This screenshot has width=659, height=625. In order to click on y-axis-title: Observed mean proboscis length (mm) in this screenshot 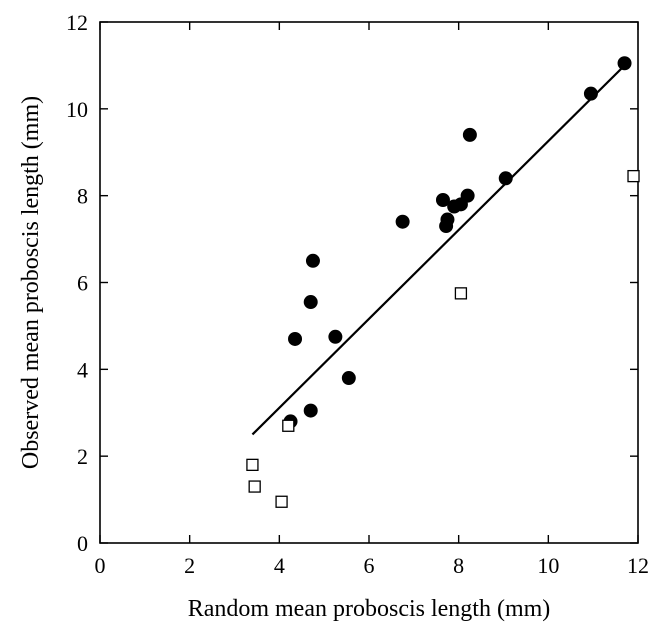, I will do `click(31, 282)`.